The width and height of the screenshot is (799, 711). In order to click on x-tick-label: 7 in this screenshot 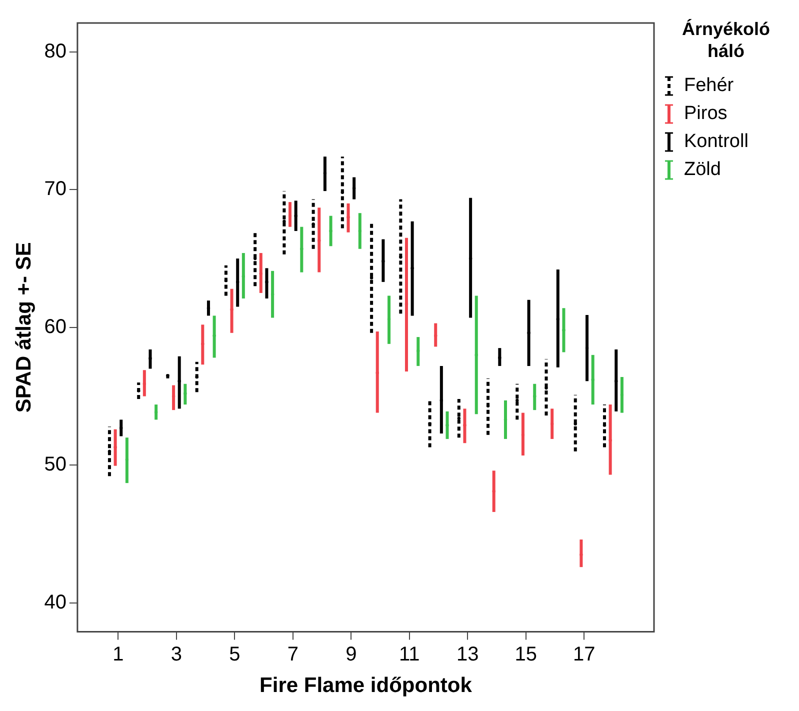, I will do `click(292, 654)`.